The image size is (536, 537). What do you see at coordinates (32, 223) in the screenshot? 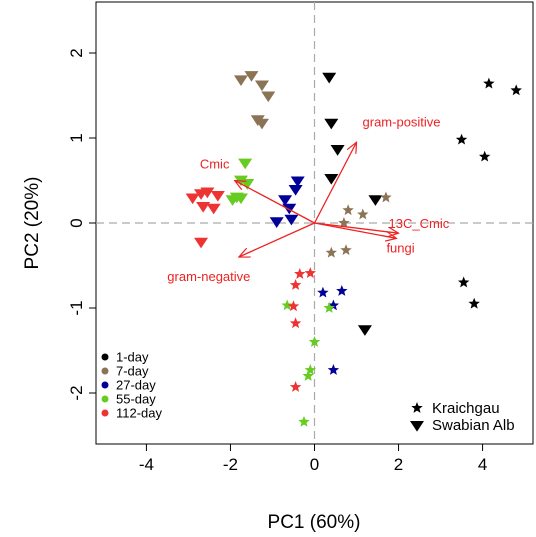
I see `y-axis-title: PC2 (20%)` at bounding box center [32, 223].